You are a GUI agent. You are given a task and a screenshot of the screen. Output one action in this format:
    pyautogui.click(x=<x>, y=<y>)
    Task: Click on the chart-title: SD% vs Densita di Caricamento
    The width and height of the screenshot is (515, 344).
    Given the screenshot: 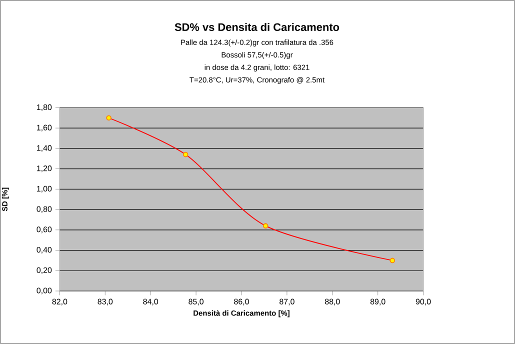 What is the action you would take?
    pyautogui.click(x=257, y=27)
    